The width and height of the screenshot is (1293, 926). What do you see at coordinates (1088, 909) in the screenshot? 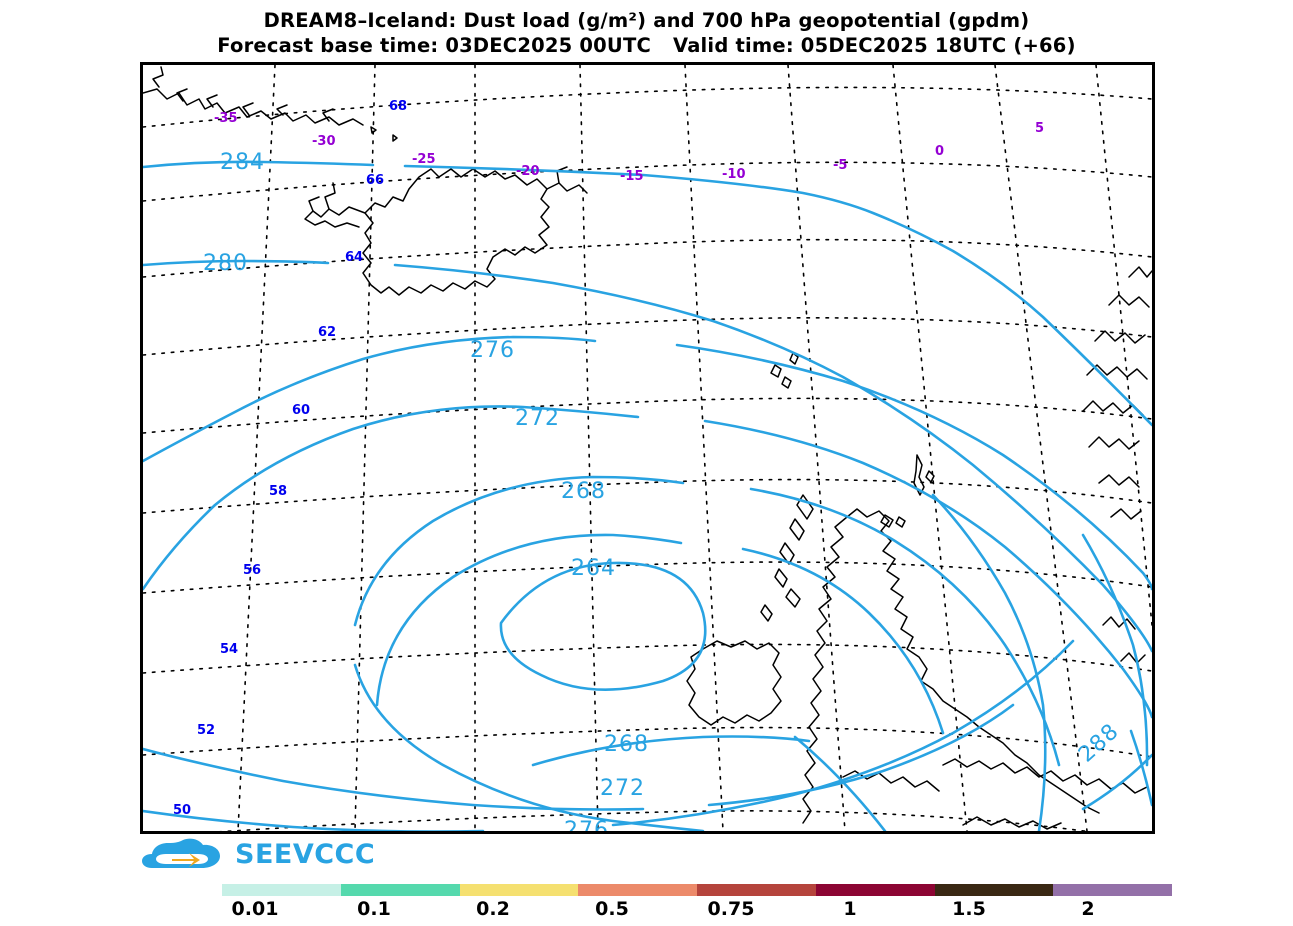
I see `colorbar-tick: 2` at bounding box center [1088, 909].